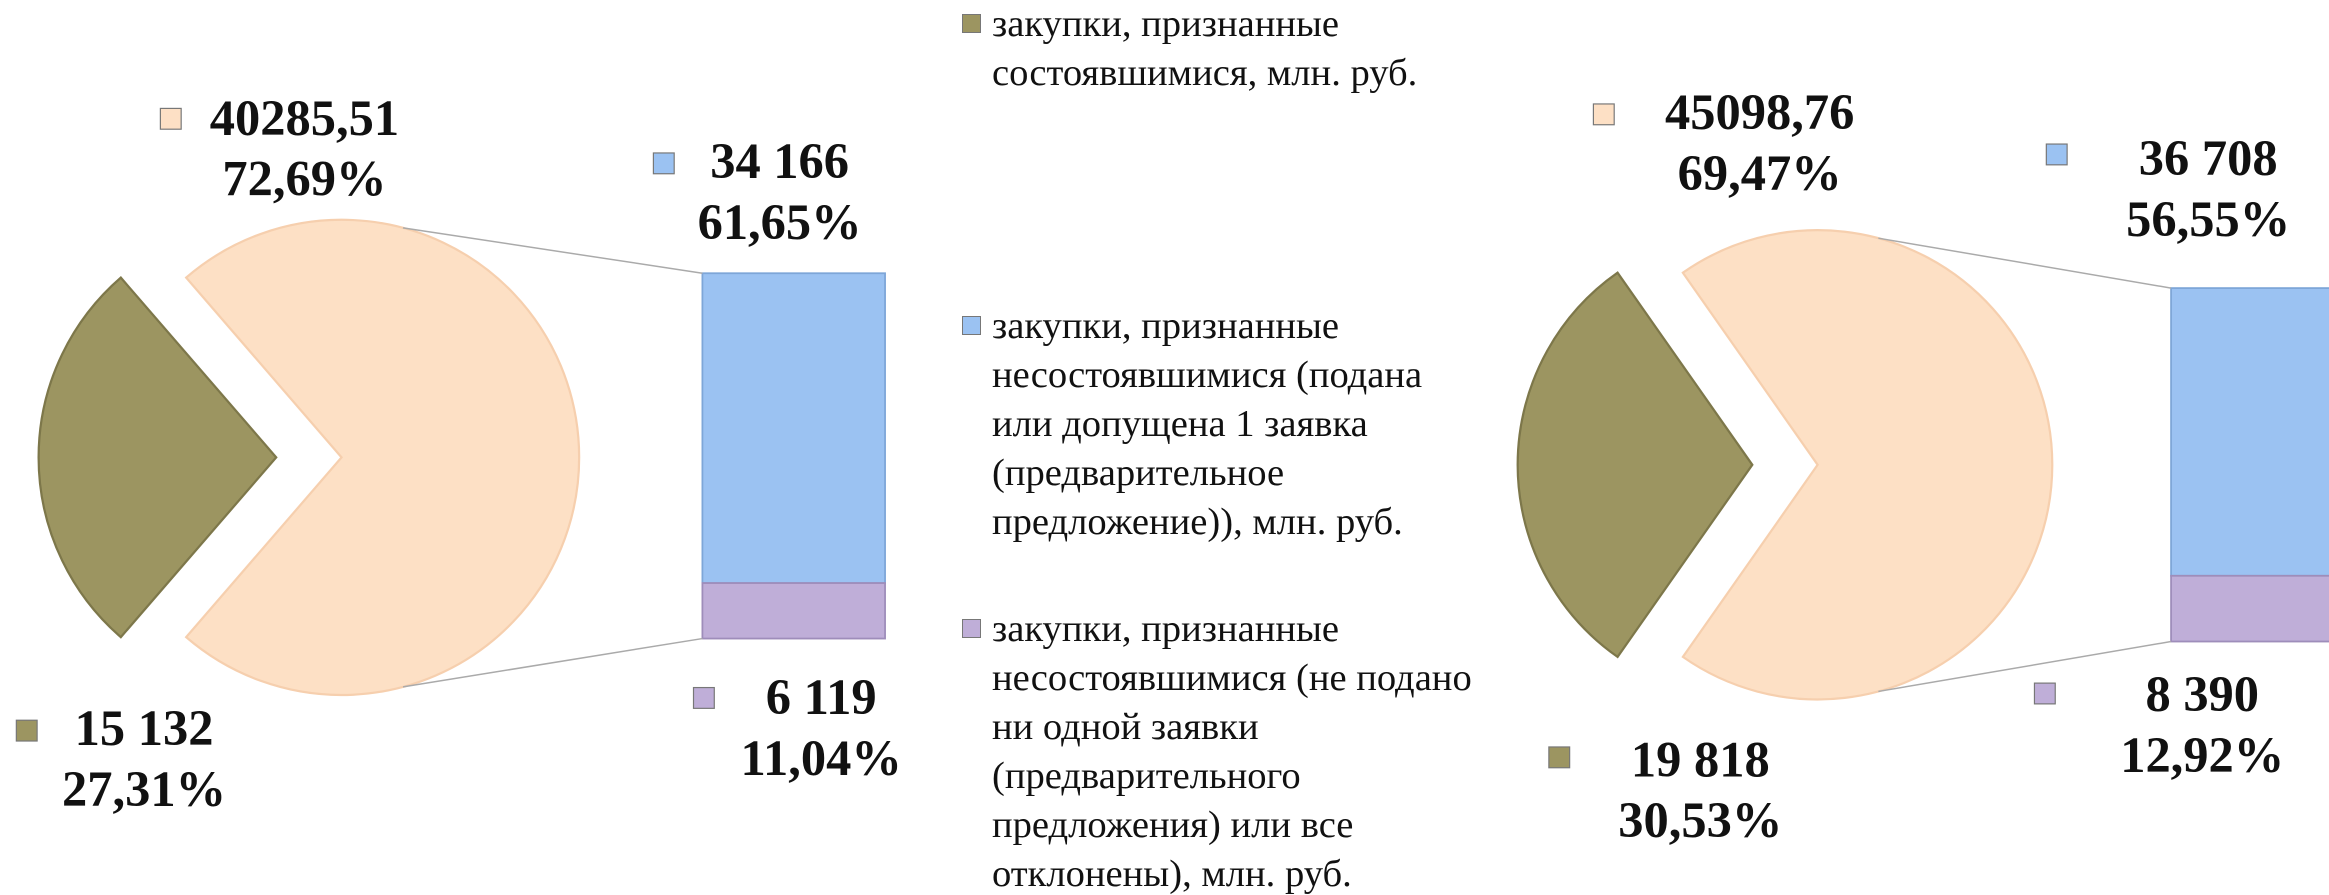  Describe the element at coordinates (2208, 219) in the screenshot. I see `percent-label: 56,55%` at that location.